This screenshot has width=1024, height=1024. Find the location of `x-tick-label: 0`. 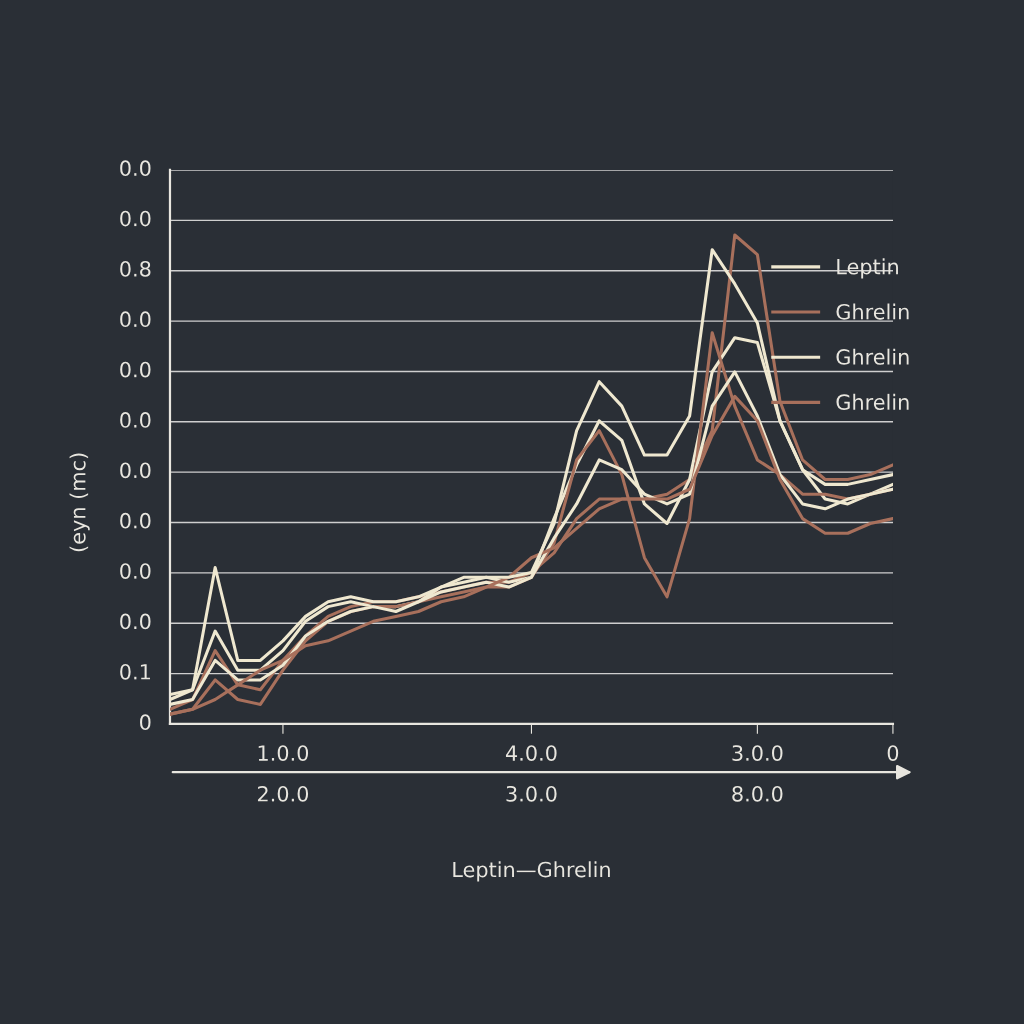

x-tick-label: 0 is located at coordinates (893, 753).